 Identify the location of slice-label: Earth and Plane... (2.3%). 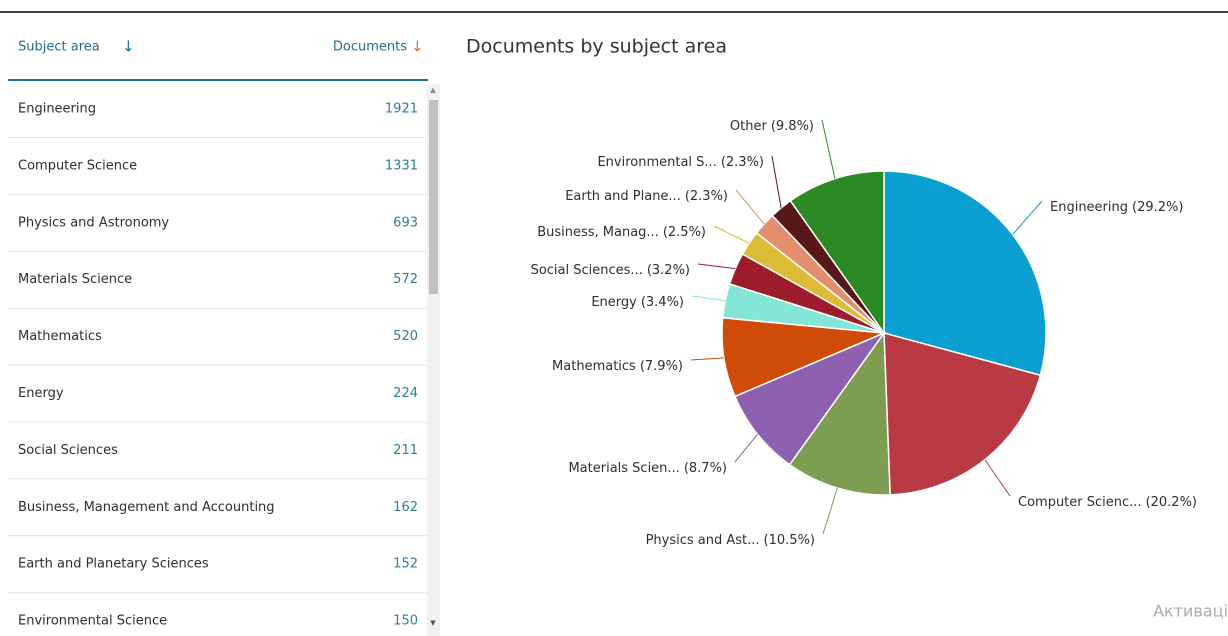
(646, 196).